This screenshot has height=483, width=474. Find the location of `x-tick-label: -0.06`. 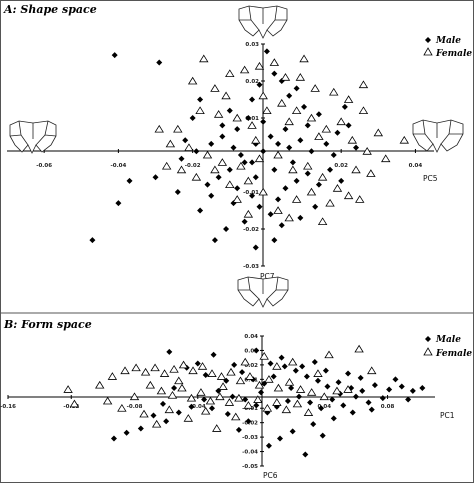

x-tick-label: -0.06 is located at coordinates (44, 166).